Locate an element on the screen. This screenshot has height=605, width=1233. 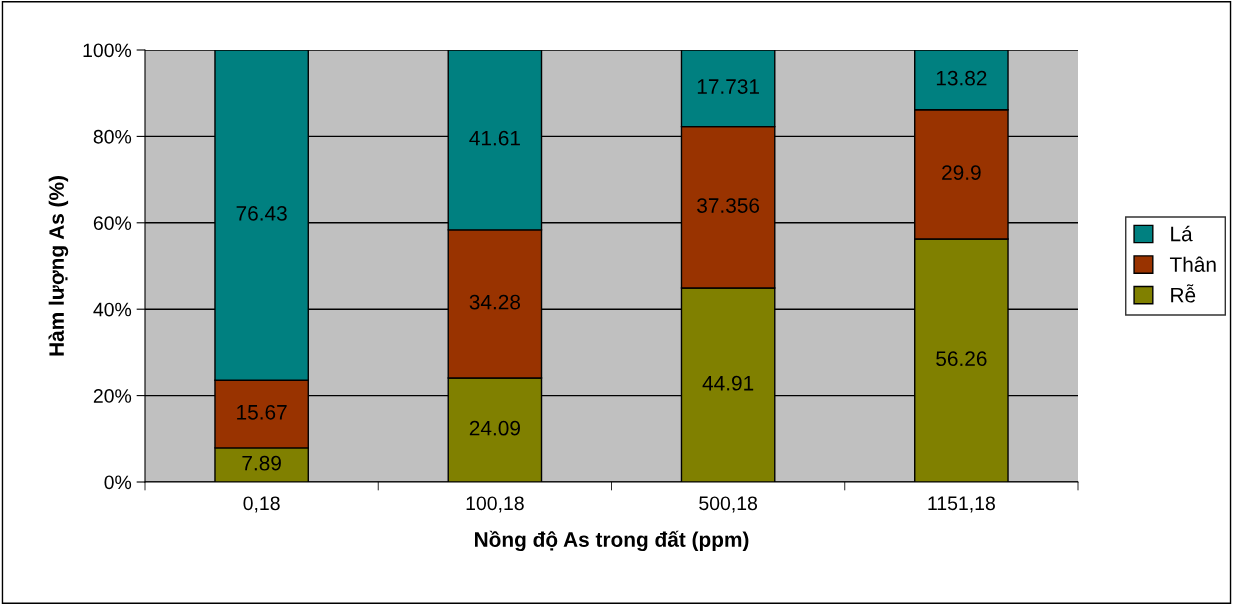
data-label: 41.61 is located at coordinates (494, 138).